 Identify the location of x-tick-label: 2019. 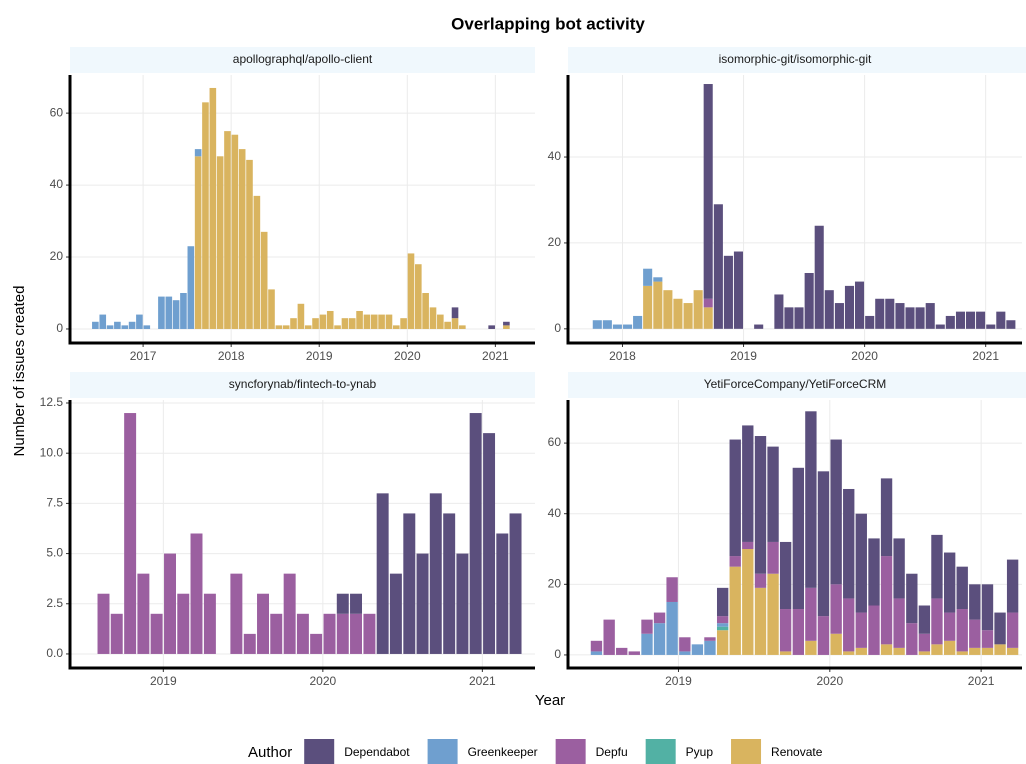
(678, 681).